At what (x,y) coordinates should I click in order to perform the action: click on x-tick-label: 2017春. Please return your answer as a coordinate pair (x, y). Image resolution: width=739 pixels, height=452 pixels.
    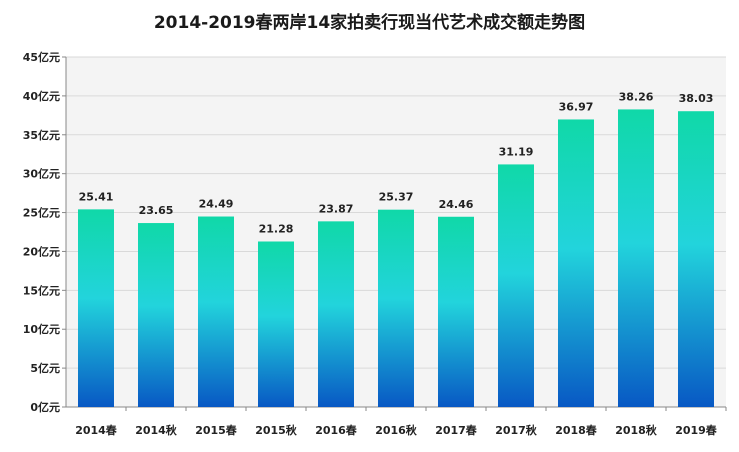
    Looking at the image, I should click on (456, 430).